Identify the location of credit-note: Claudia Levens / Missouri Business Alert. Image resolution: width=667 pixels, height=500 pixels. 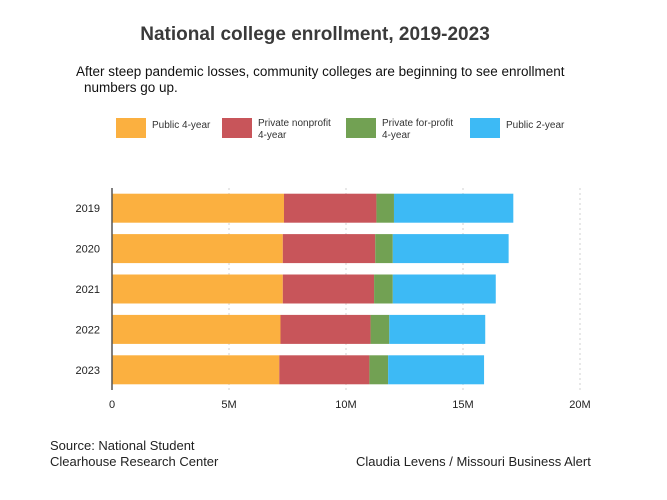
(473, 461).